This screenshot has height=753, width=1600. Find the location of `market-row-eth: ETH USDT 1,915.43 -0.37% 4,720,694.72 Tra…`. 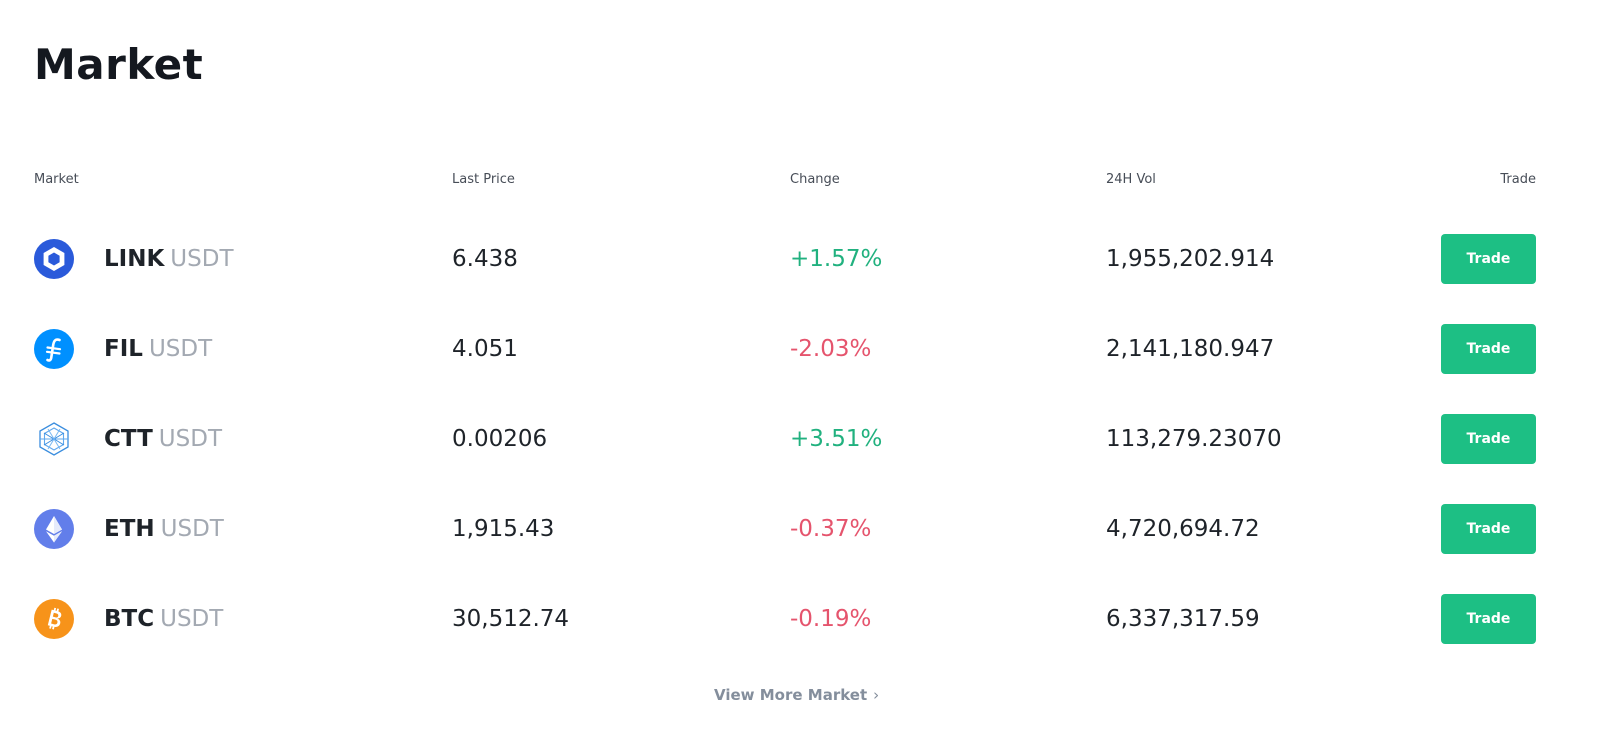

market-row-eth: ETH USDT 1,915.43 -0.37% 4,720,694.72 Tra… is located at coordinates (800, 529).